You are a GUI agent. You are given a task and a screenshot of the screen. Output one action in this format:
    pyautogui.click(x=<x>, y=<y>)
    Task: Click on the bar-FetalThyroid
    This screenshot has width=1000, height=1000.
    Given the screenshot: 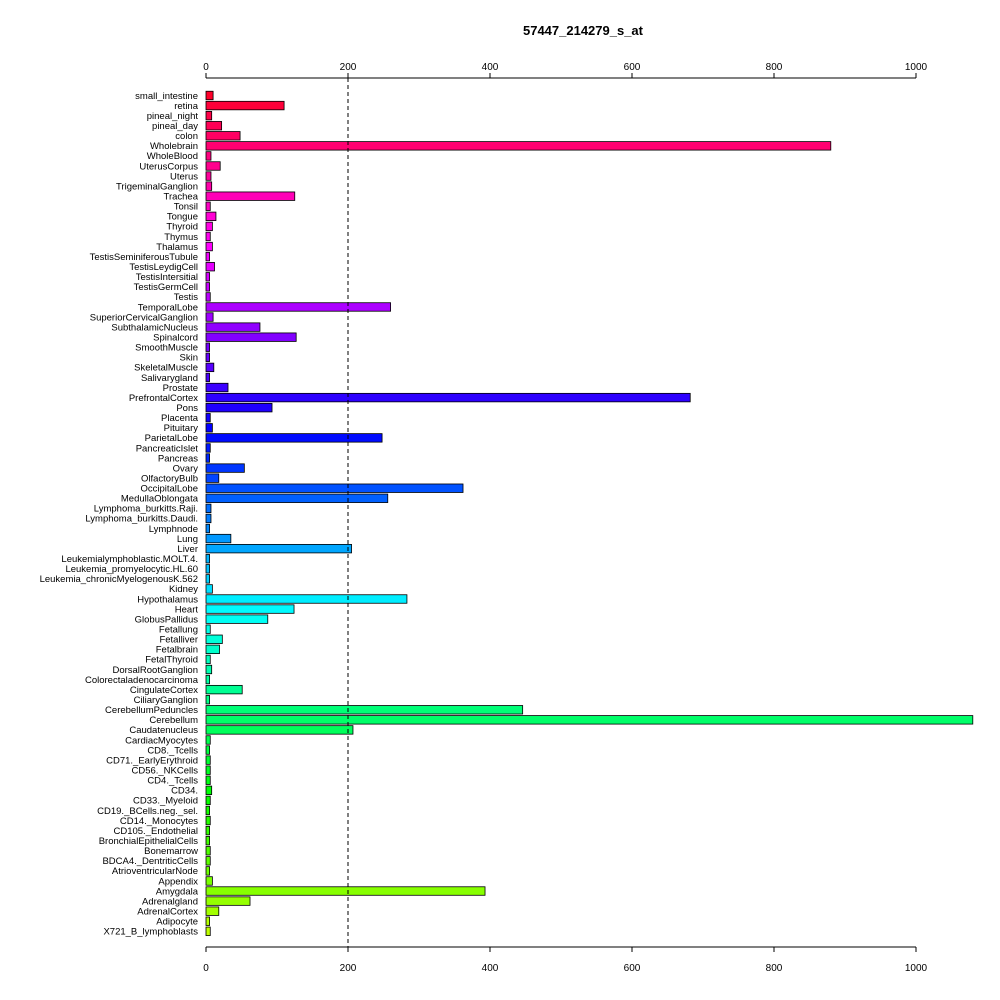 What is the action you would take?
    pyautogui.click(x=208, y=659)
    